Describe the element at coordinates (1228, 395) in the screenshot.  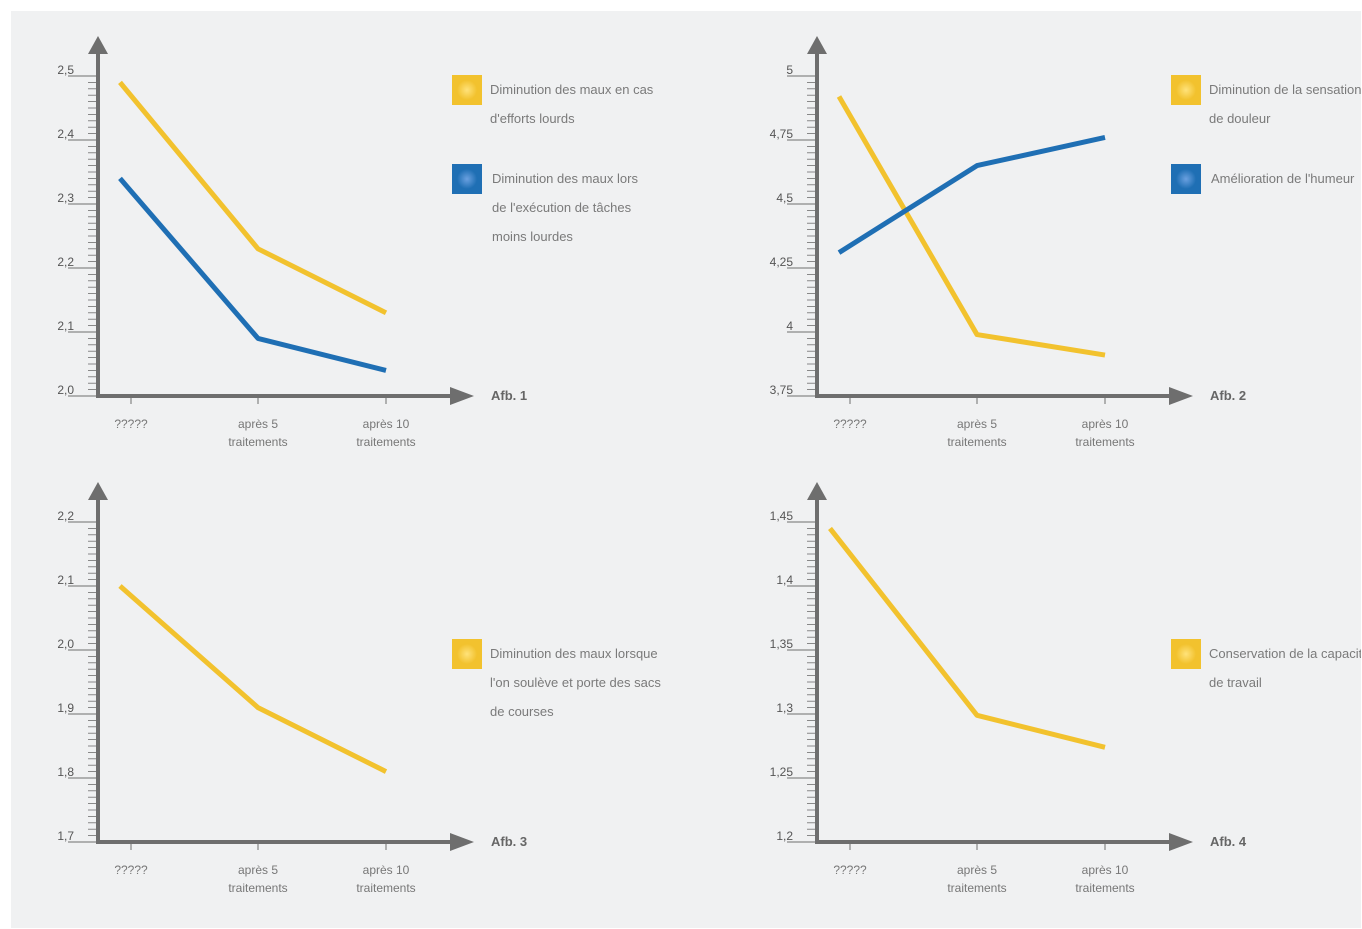
I see `figure-label: Afb. 2` at that location.